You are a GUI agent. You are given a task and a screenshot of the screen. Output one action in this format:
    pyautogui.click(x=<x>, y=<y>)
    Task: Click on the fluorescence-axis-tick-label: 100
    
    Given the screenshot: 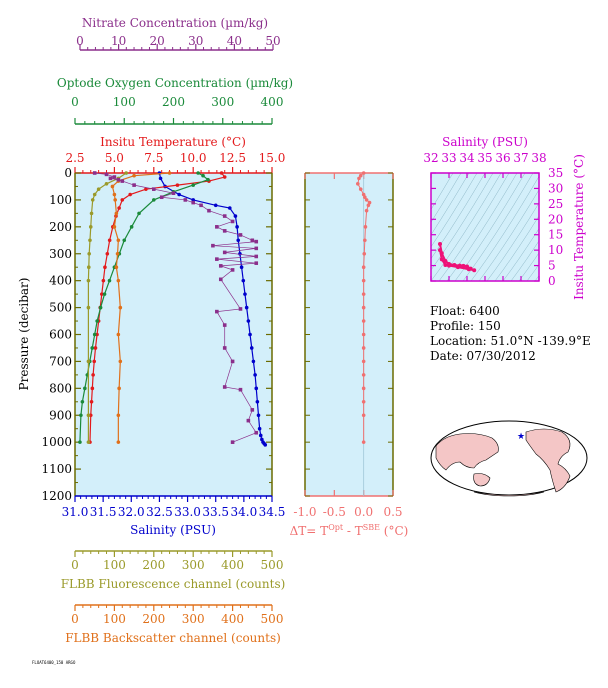 What is the action you would take?
    pyautogui.click(x=114, y=565)
    